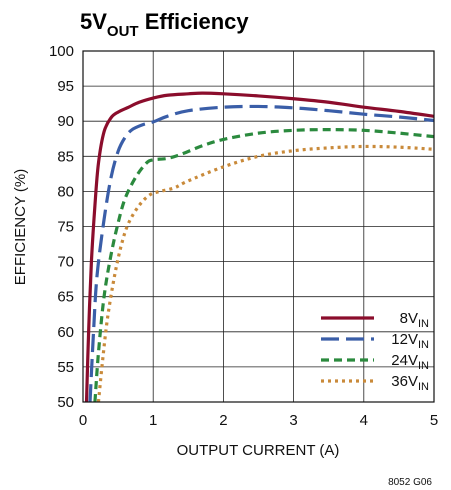 Image resolution: width=451 pixels, height=490 pixels. What do you see at coordinates (258, 420) in the screenshot?
I see `x-tick-labels: 0 1 2 3 4 5` at bounding box center [258, 420].